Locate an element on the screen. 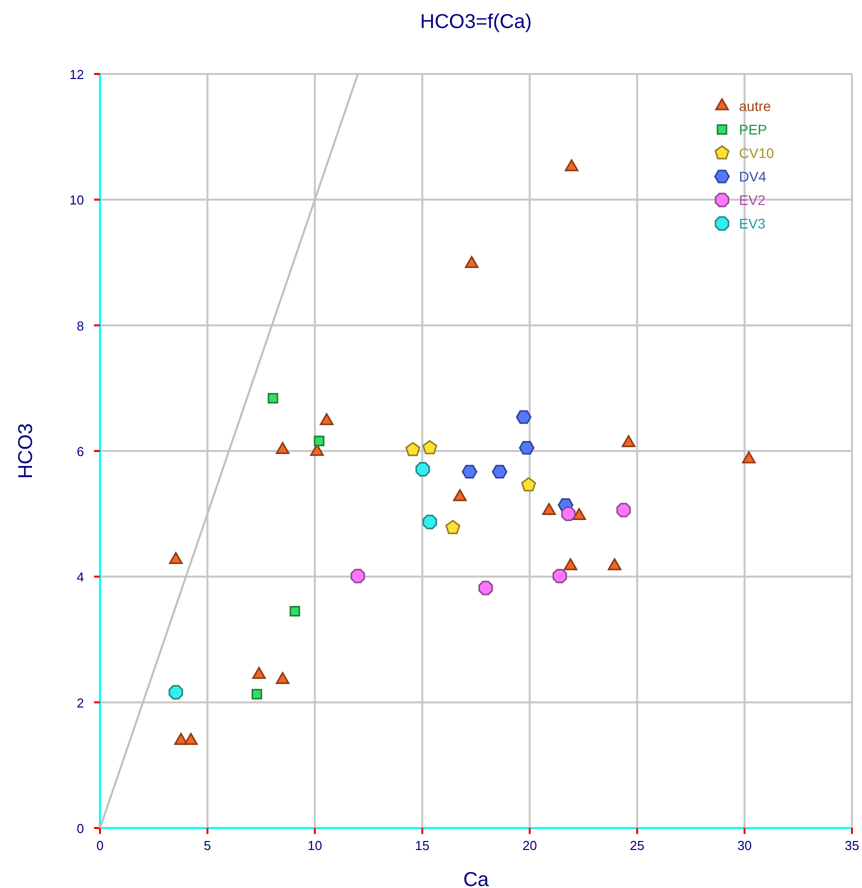 This screenshot has width=862, height=888. legend-label: EV3 is located at coordinates (752, 224).